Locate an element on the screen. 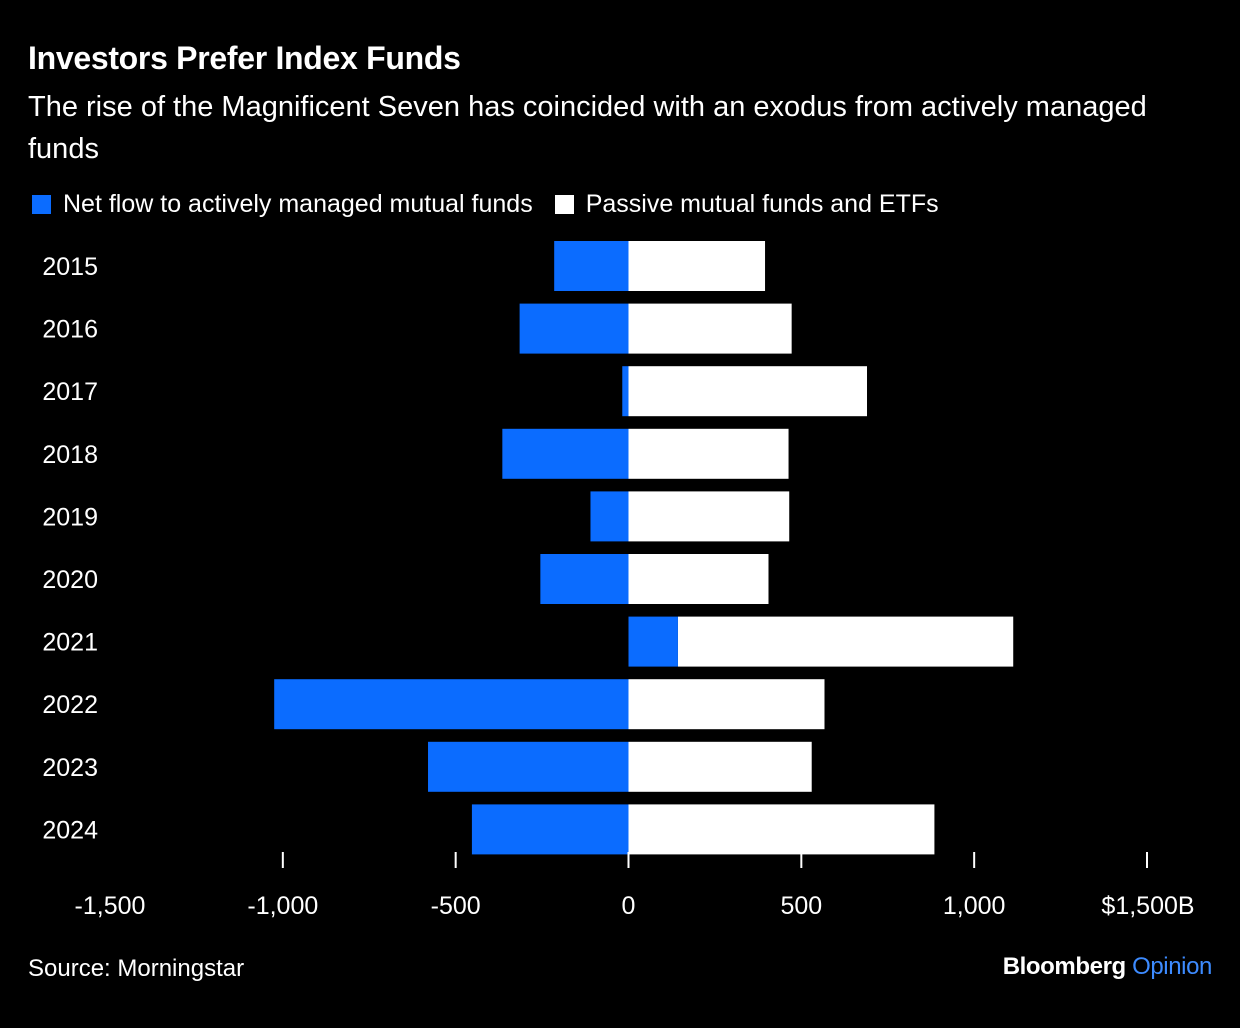  x-tick-label-500: 500 is located at coordinates (801, 906).